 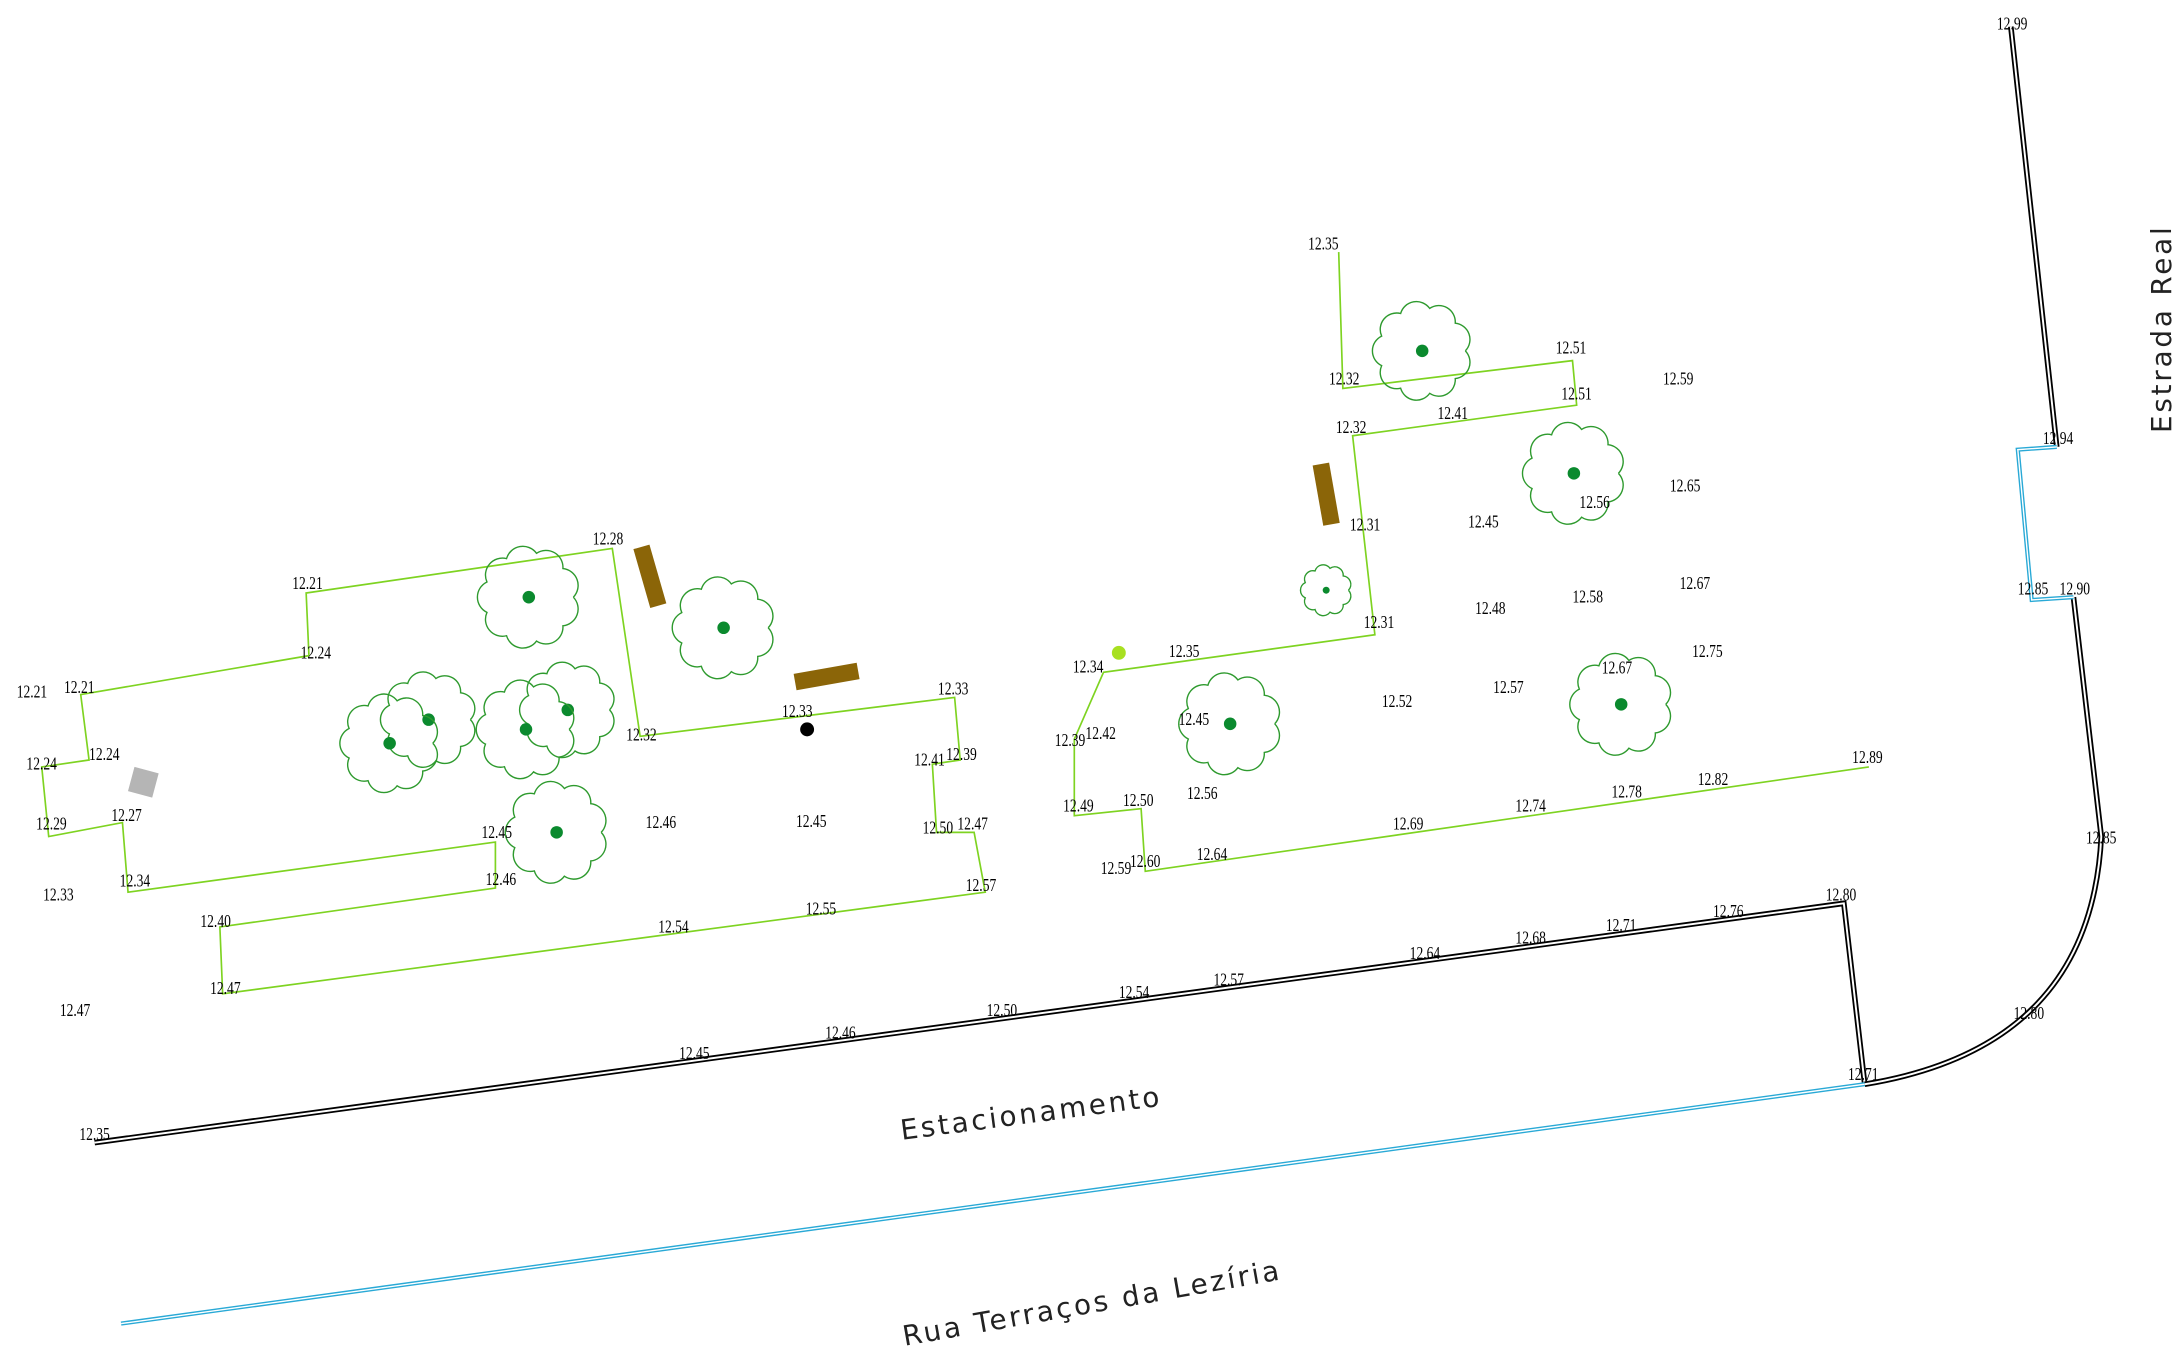 I want to click on spot-height: 12.94, so click(x=2058, y=438).